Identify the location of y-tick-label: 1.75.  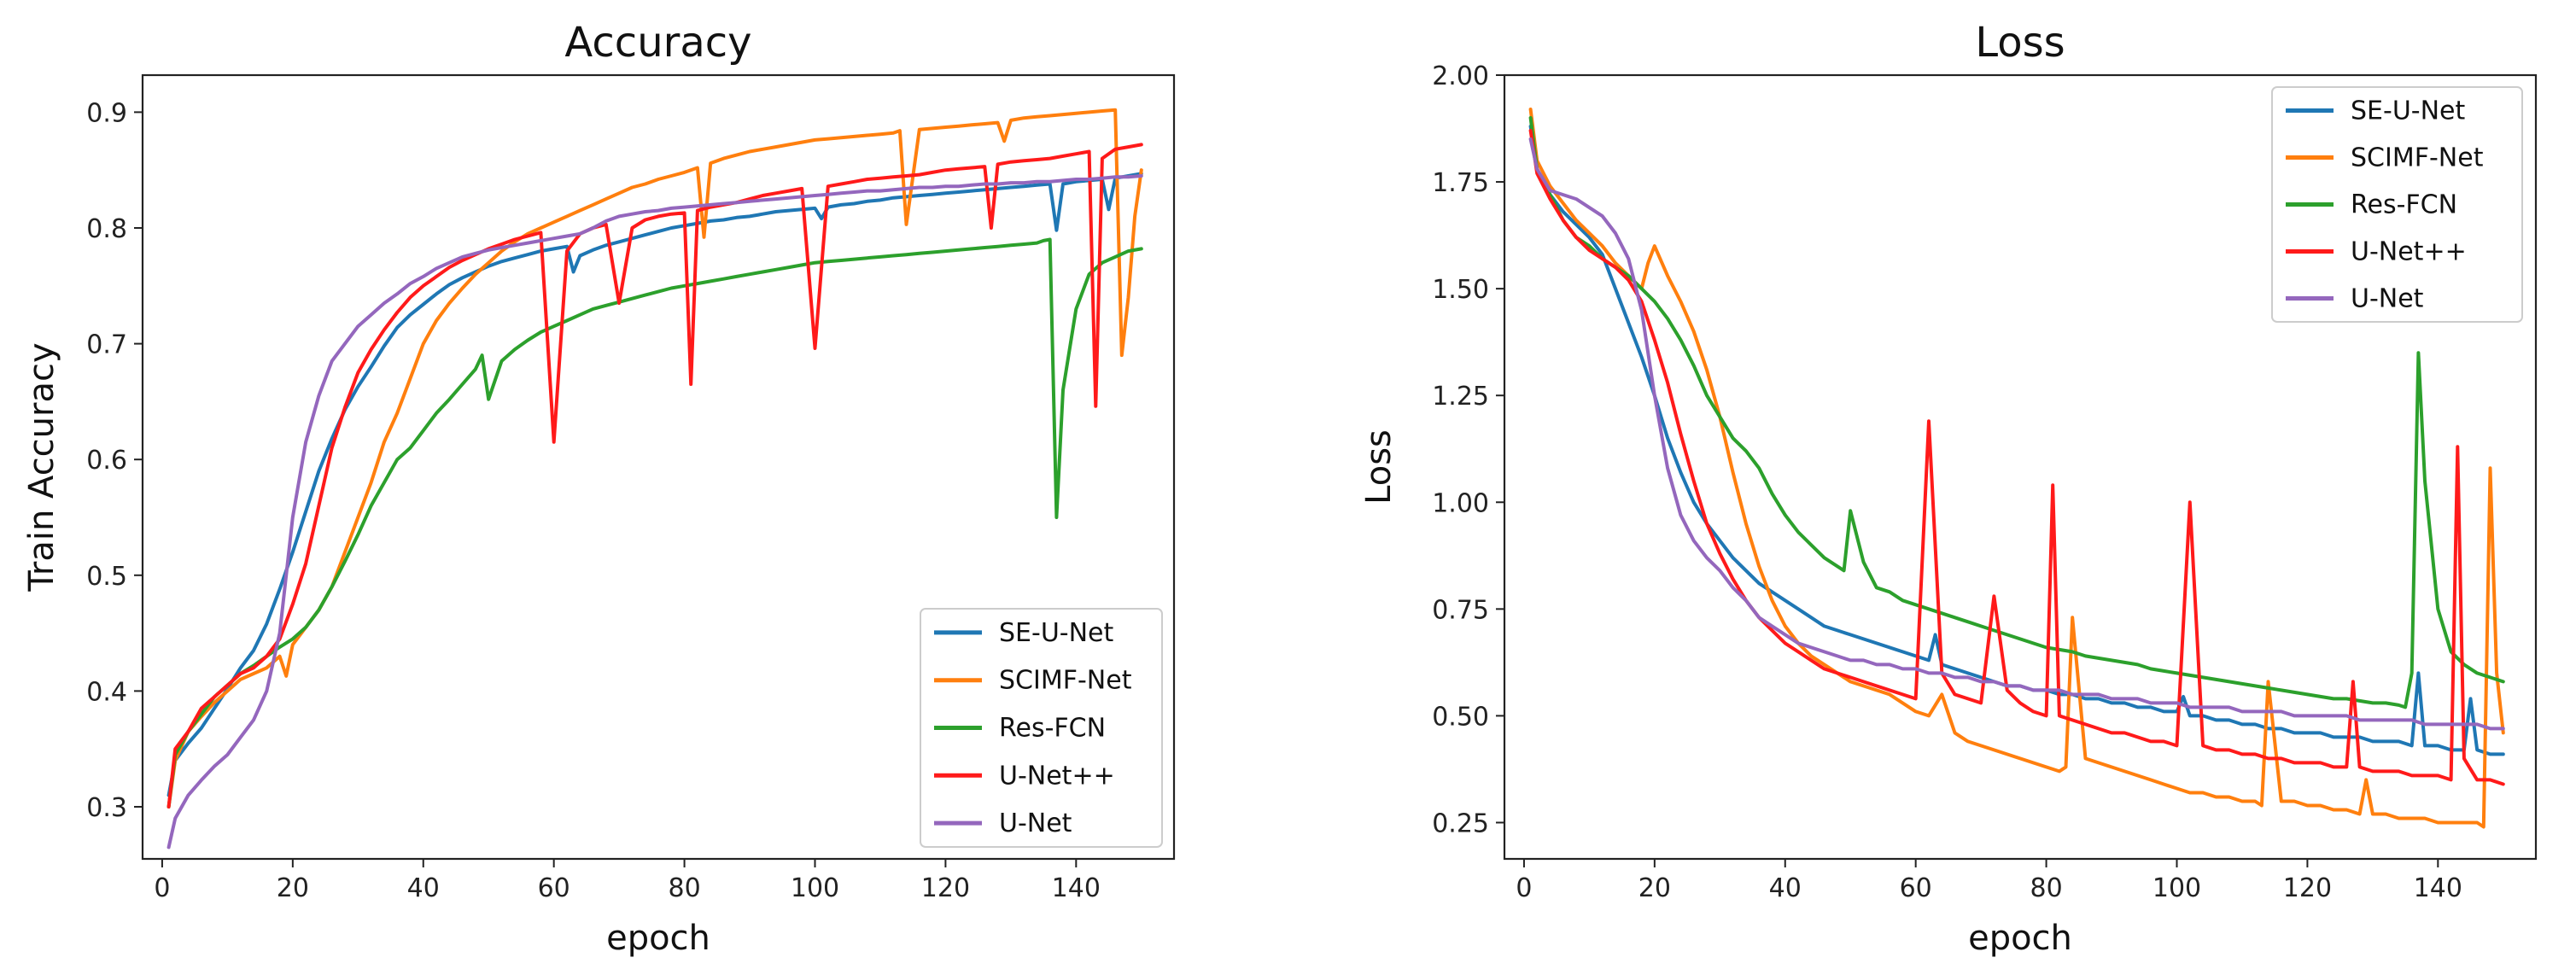
(1460, 183).